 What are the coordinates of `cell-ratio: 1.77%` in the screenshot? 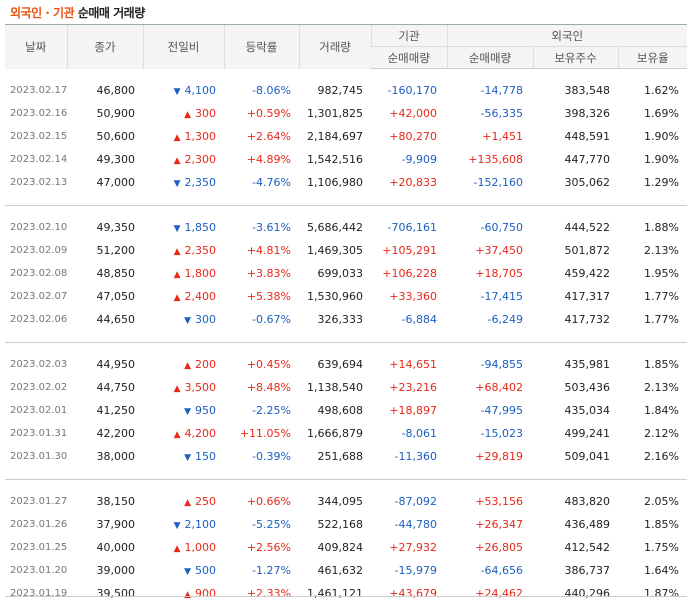 It's located at (661, 319).